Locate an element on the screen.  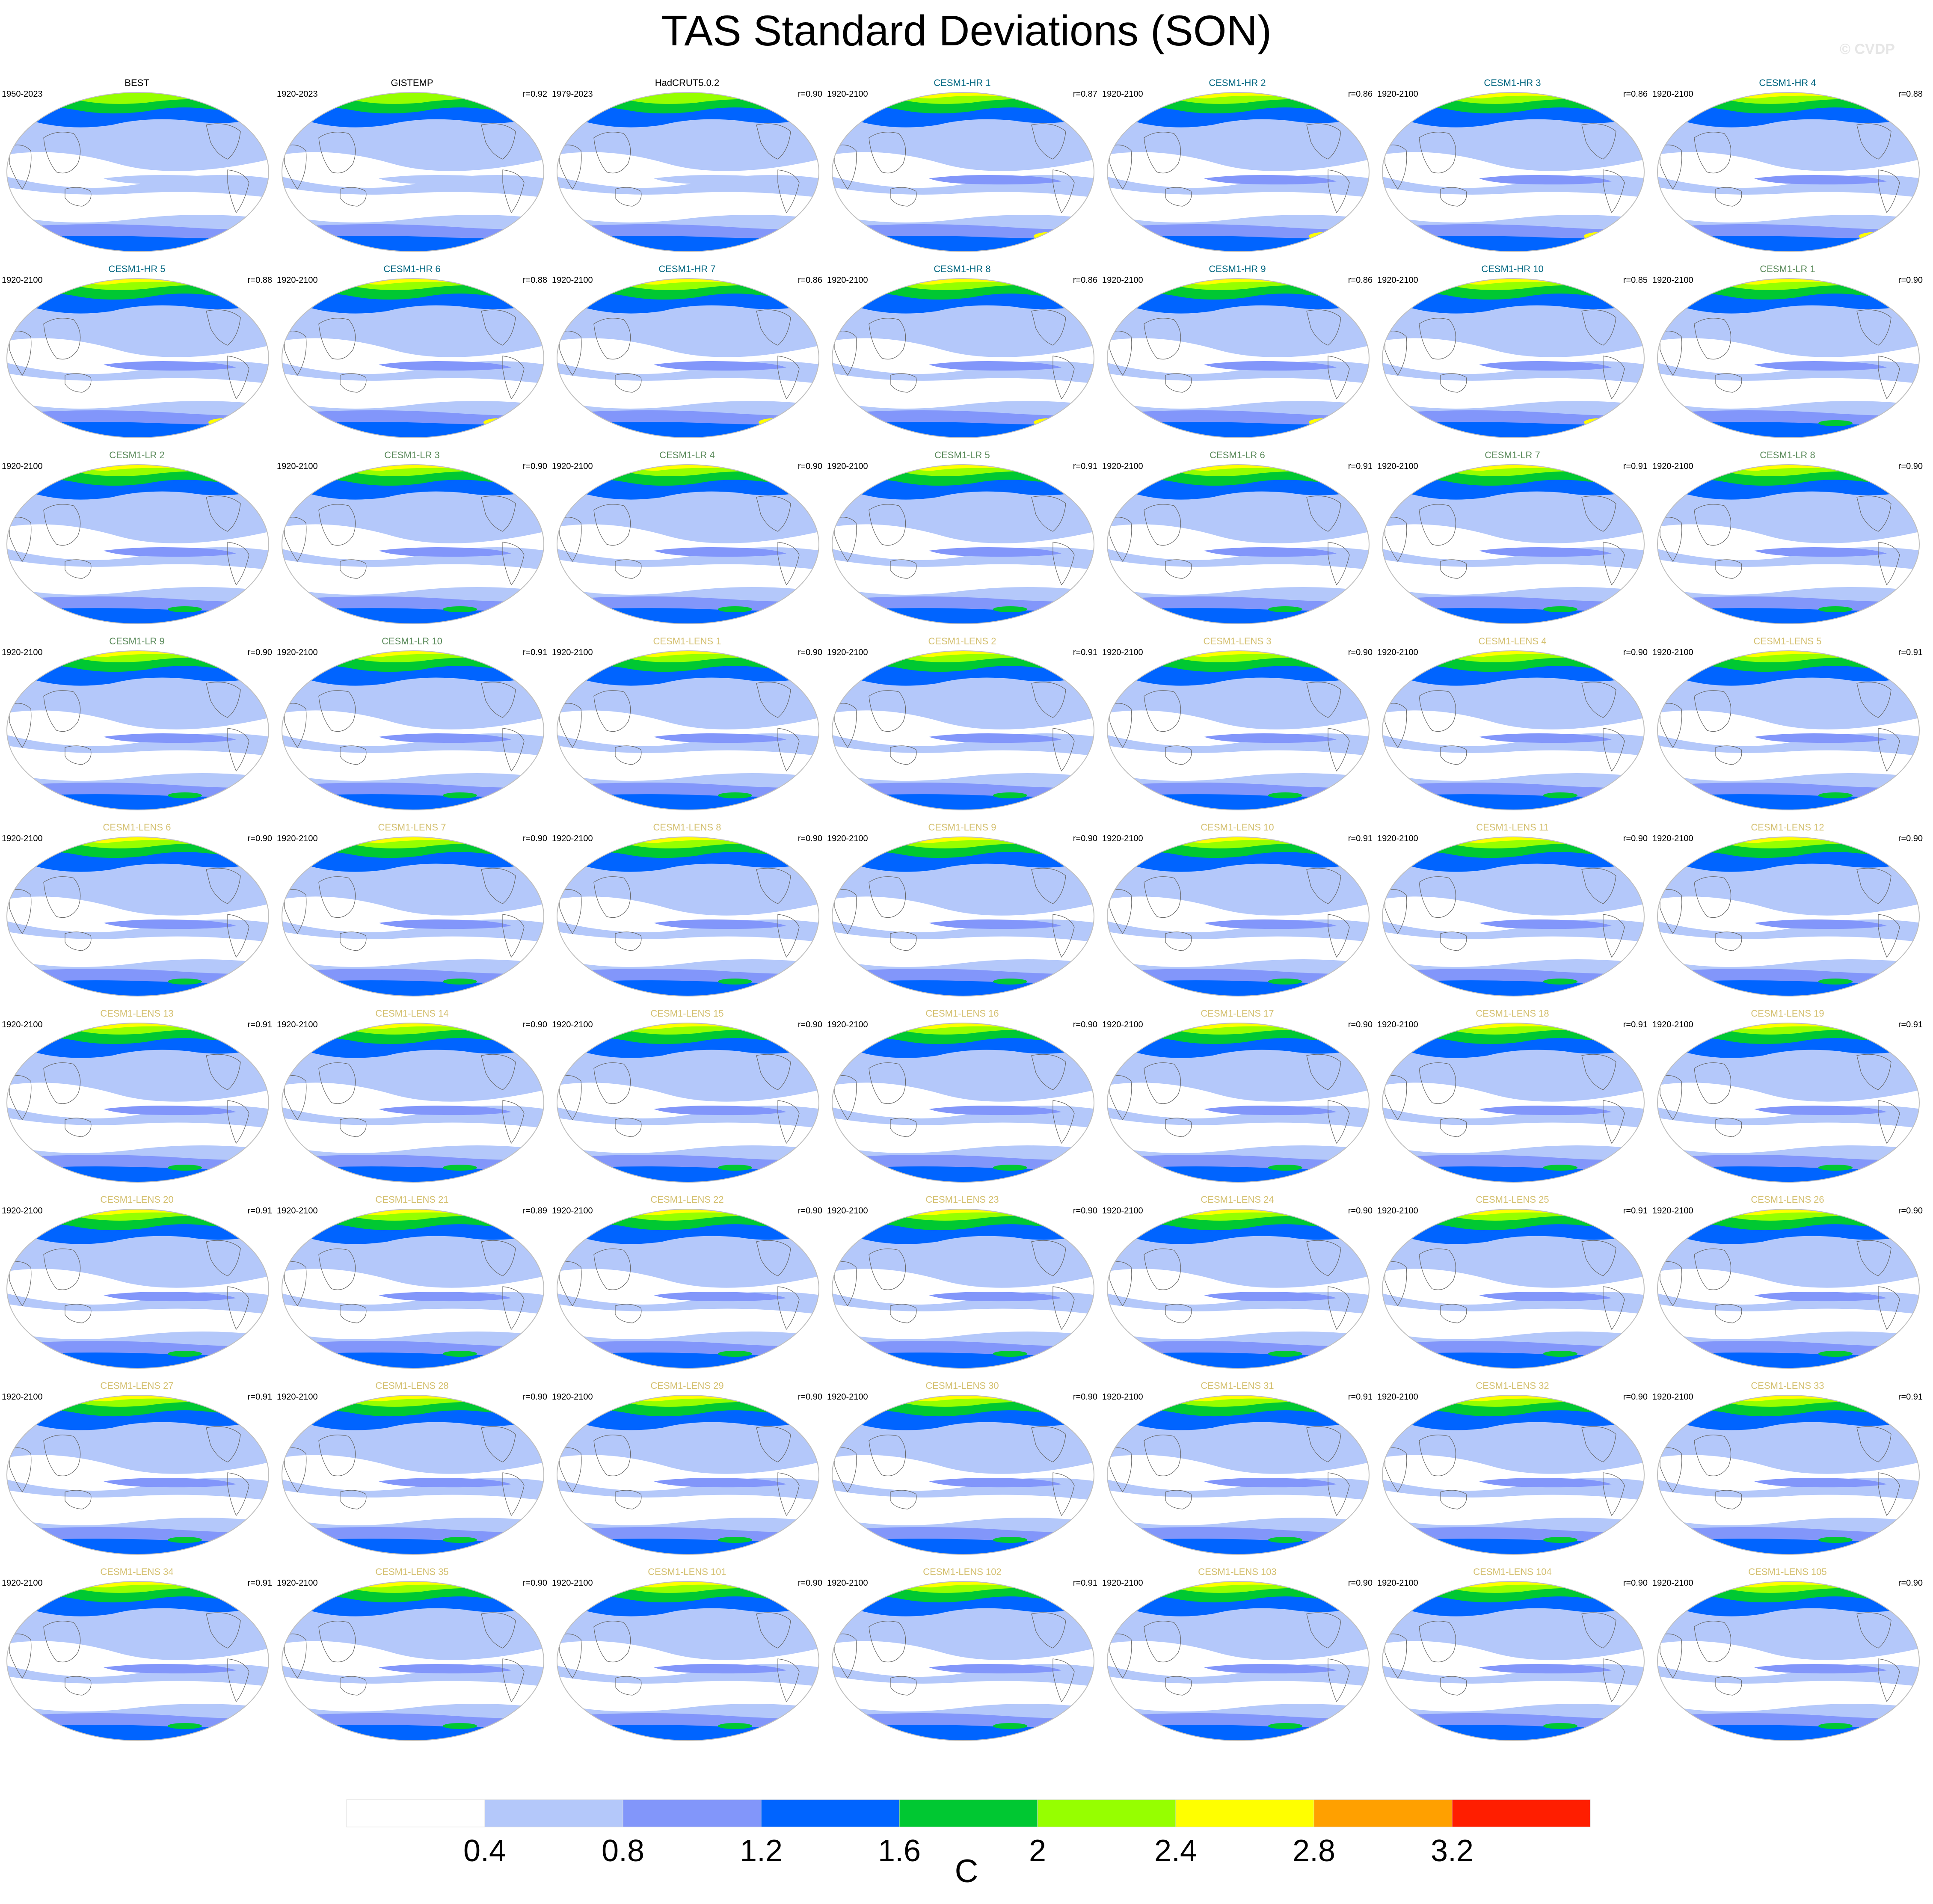
panel-correlation: r=0.85 is located at coordinates (1636, 280).